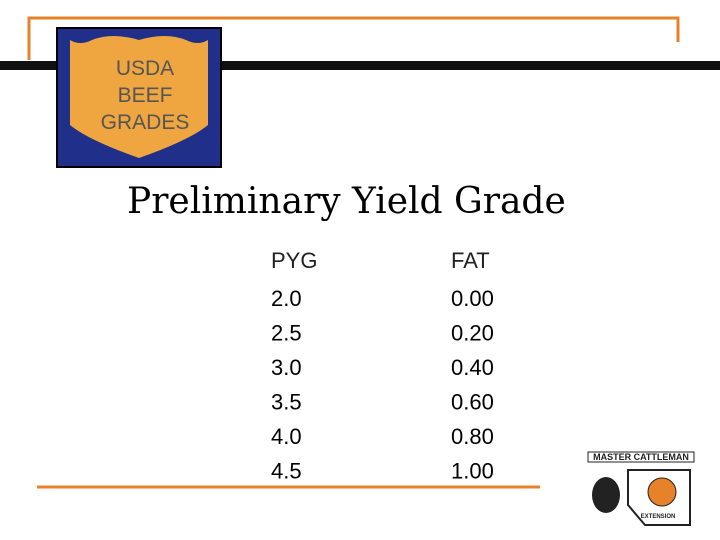 This screenshot has height=540, width=720. Describe the element at coordinates (145, 68) in the screenshot. I see `badge-line: USDA` at that location.